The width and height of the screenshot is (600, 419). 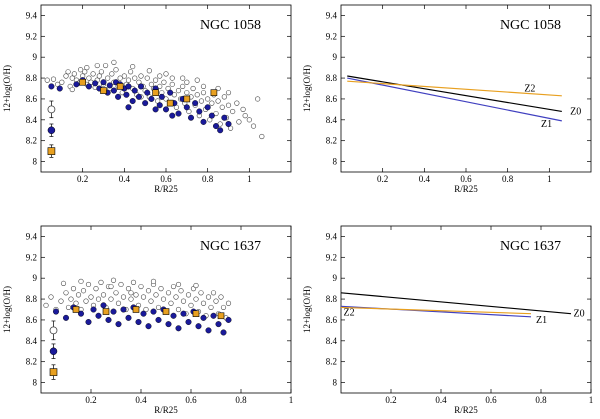 What do you see at coordinates (141, 400) in the screenshot?
I see `x-tick-label: 0.4` at bounding box center [141, 400].